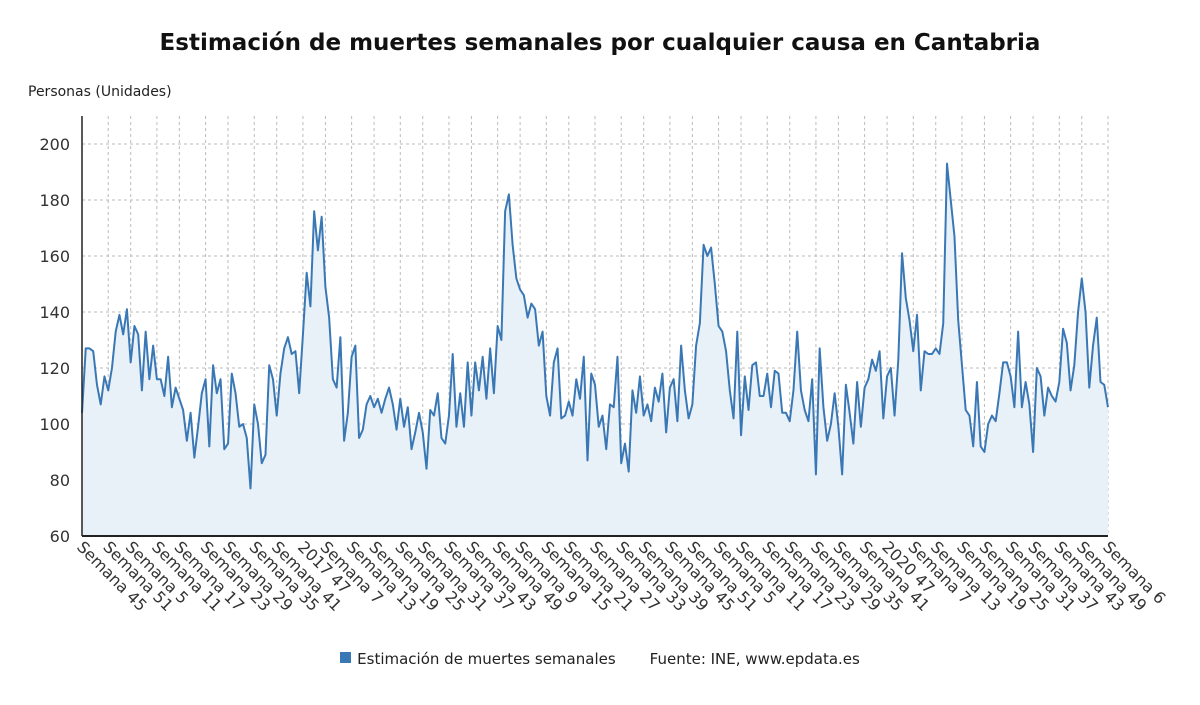 The width and height of the screenshot is (1200, 705). What do you see at coordinates (54, 424) in the screenshot?
I see `y-tick-label: 100` at bounding box center [54, 424].